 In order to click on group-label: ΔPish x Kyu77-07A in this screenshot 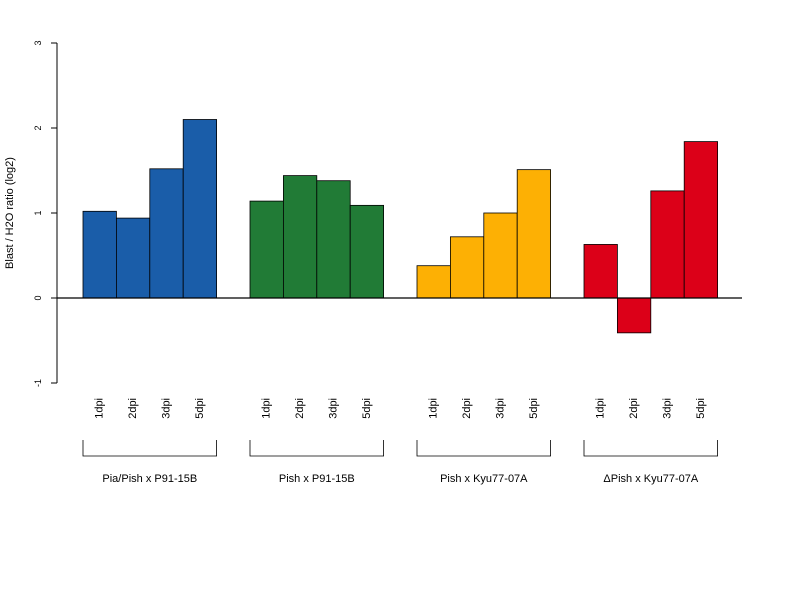, I will do `click(650, 479)`.